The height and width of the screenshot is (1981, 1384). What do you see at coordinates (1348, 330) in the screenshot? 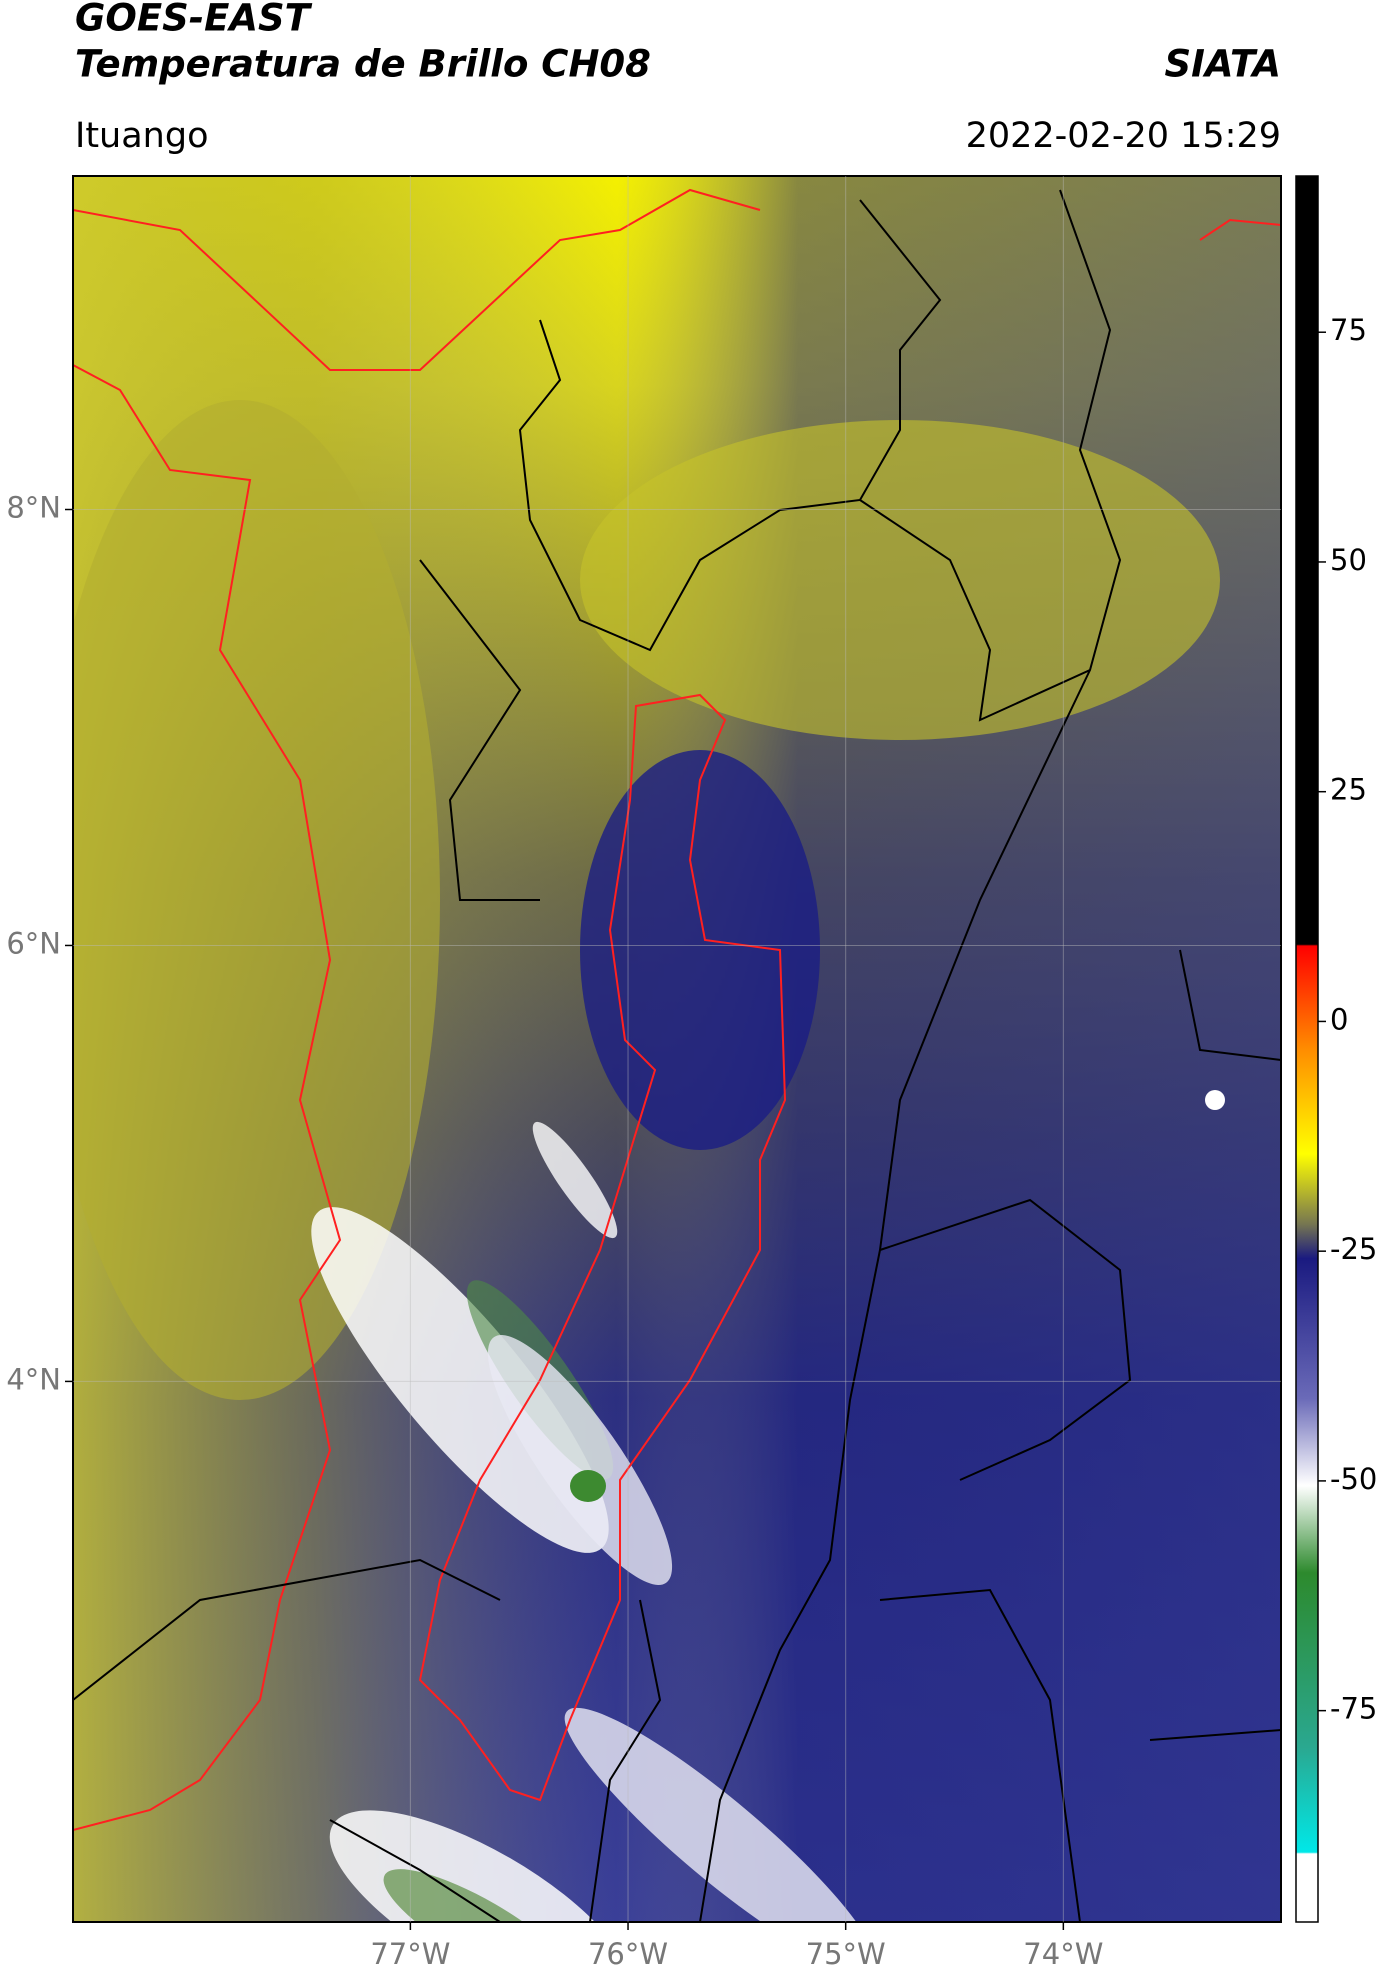
I see `colorbar-tick-label: 75` at bounding box center [1348, 330].